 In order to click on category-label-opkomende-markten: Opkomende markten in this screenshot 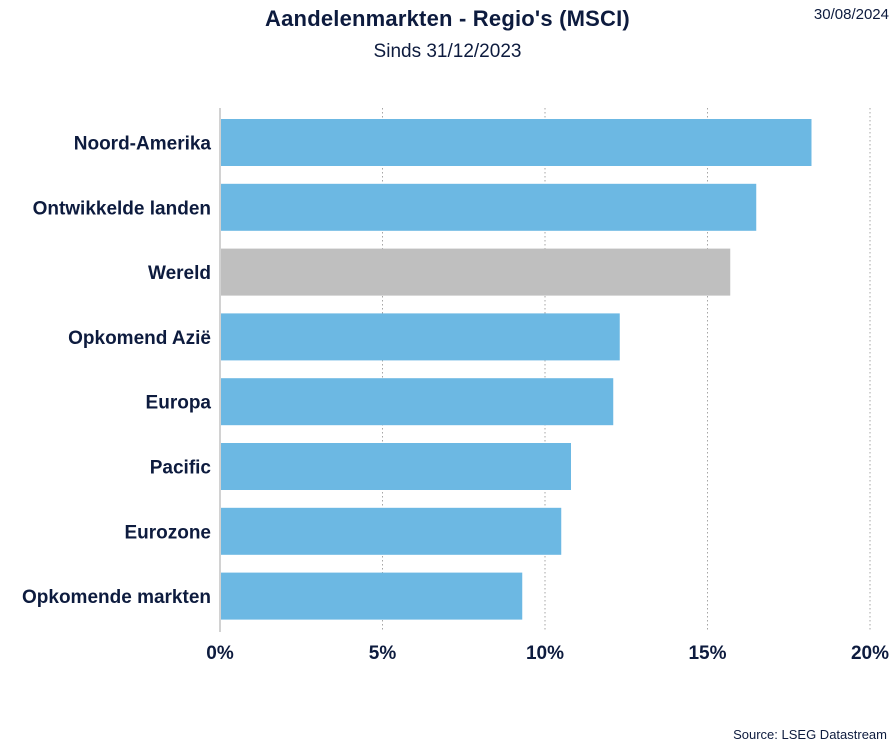, I will do `click(116, 597)`.